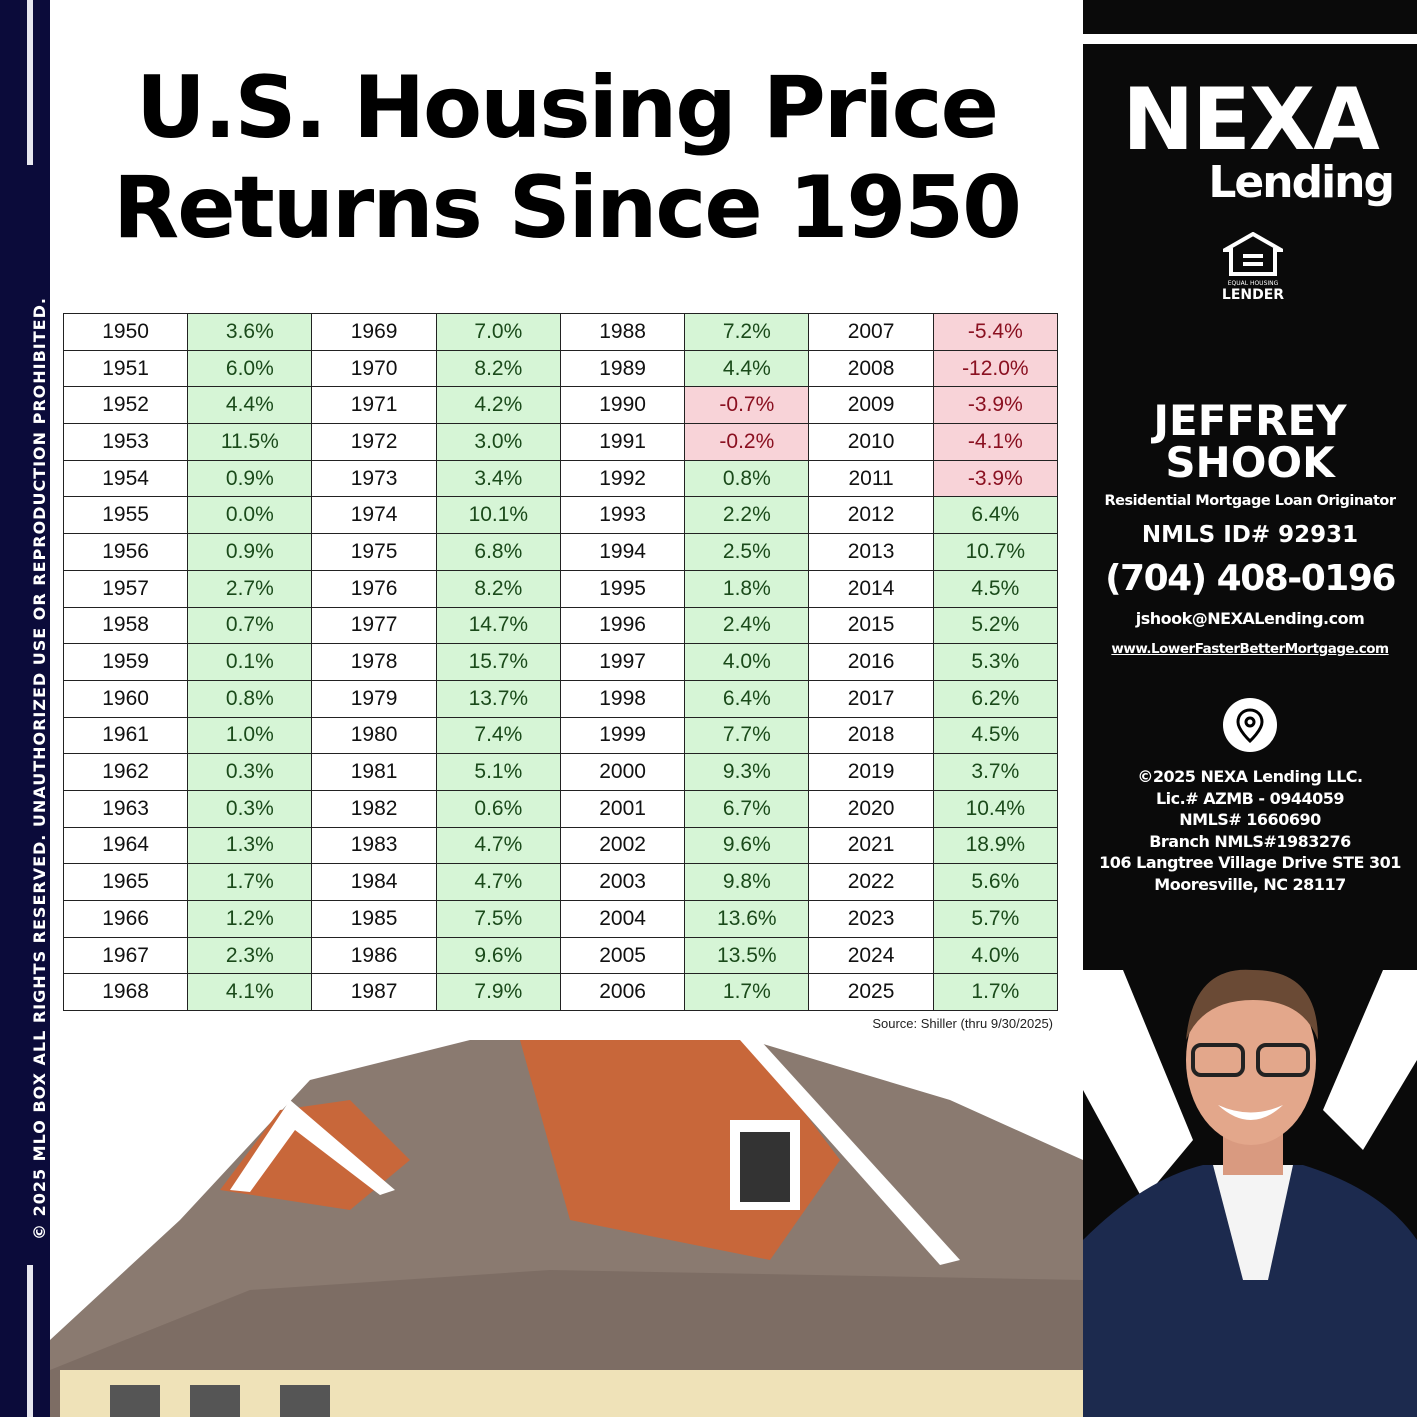  Describe the element at coordinates (962, 1023) in the screenshot. I see `source-note: Source: Shiller (thru 9/30/2025)` at that location.